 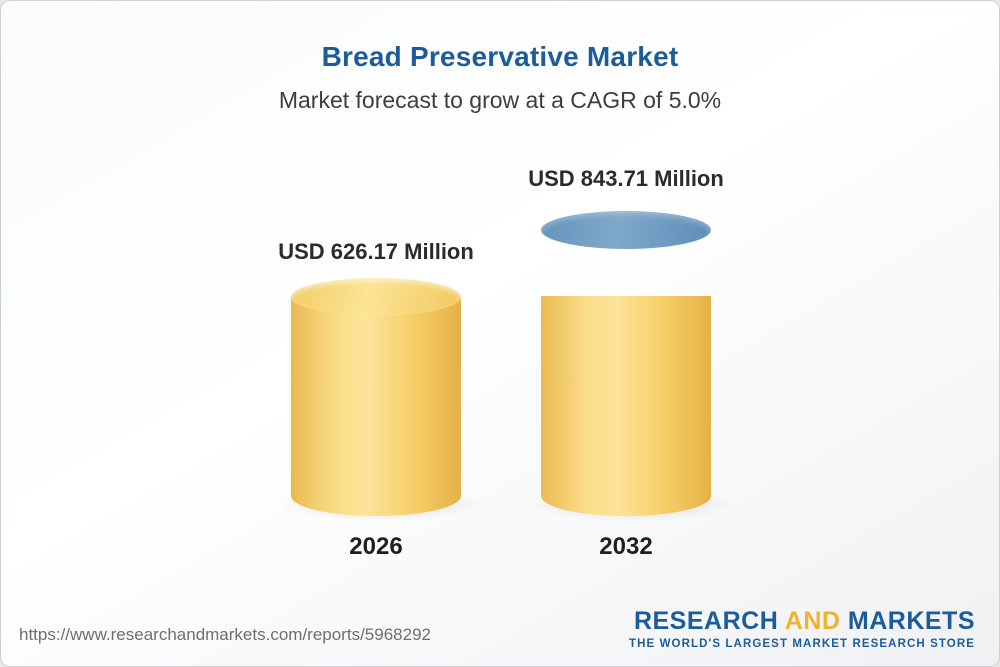 I want to click on x-axis-label-2026: 2026, so click(x=376, y=546).